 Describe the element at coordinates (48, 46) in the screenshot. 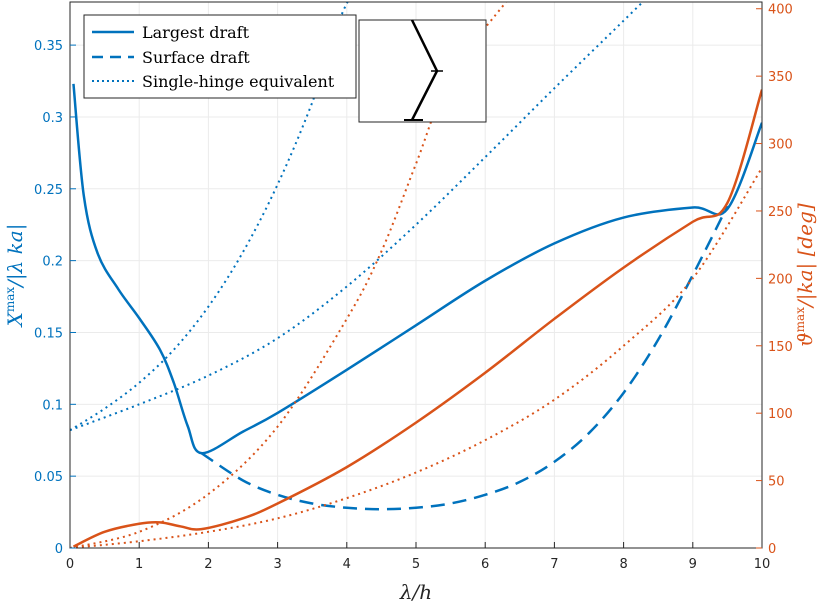

I see `y-left-tick-label: 0.35` at that location.